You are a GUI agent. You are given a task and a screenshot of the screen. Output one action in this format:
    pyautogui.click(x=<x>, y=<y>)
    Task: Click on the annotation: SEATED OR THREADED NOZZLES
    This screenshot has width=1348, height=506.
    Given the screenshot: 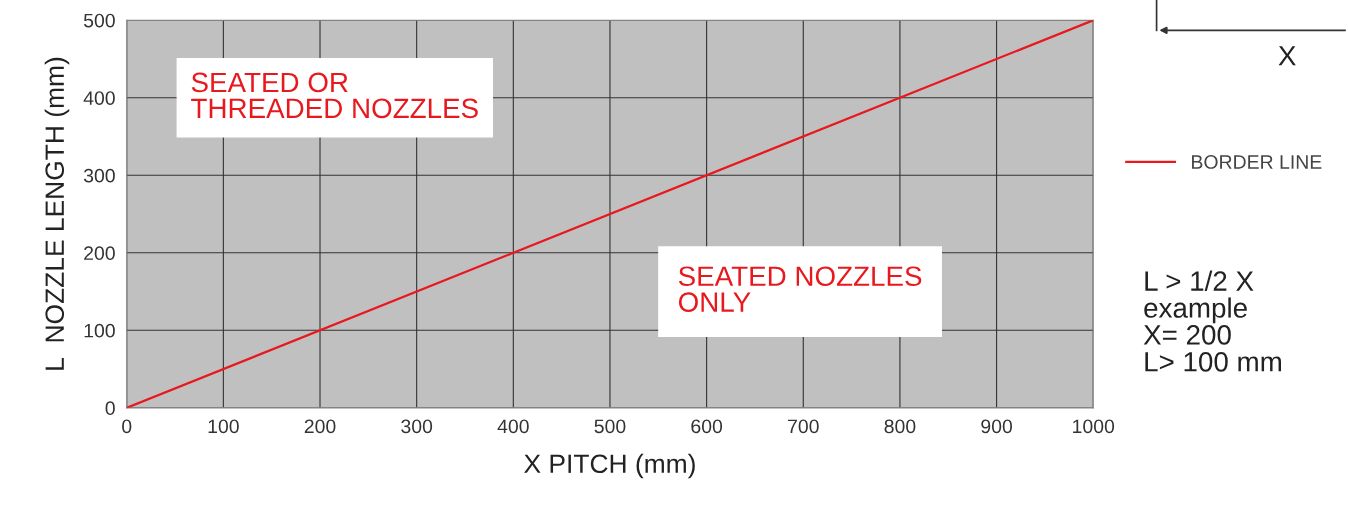 What is the action you would take?
    pyautogui.click(x=334, y=95)
    